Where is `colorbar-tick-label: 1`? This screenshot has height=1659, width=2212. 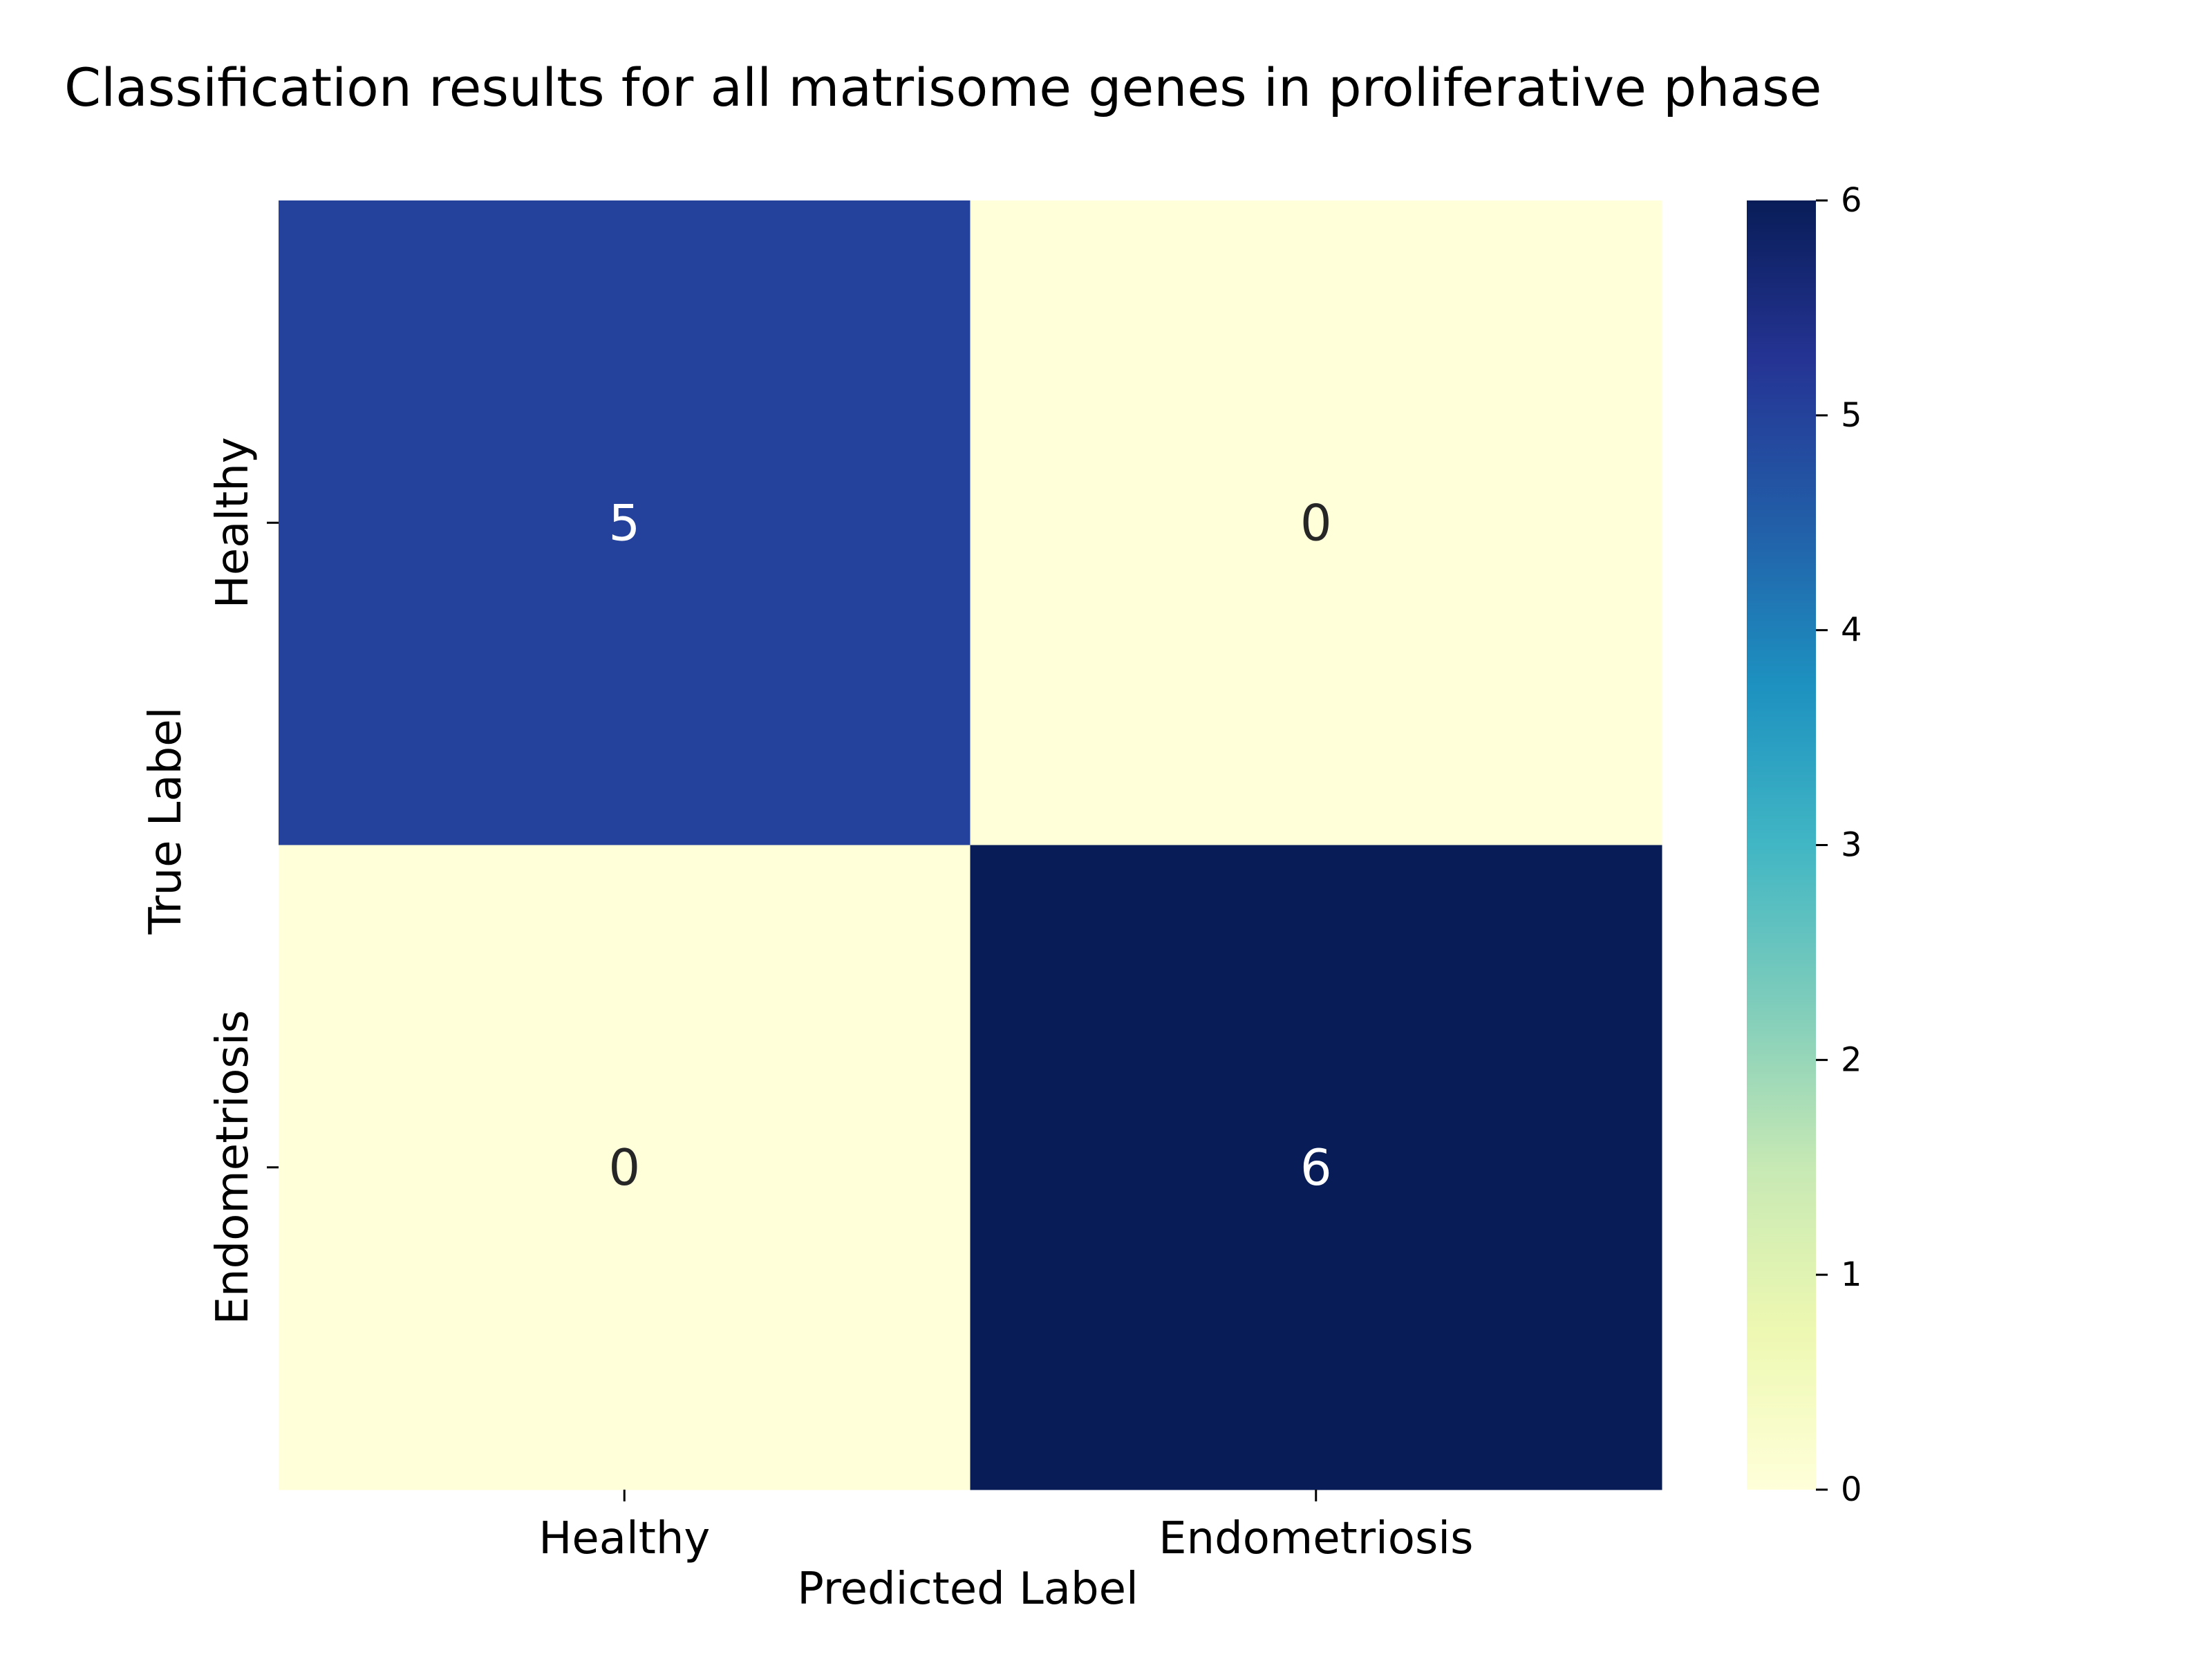
colorbar-tick-label: 1 is located at coordinates (1851, 1274).